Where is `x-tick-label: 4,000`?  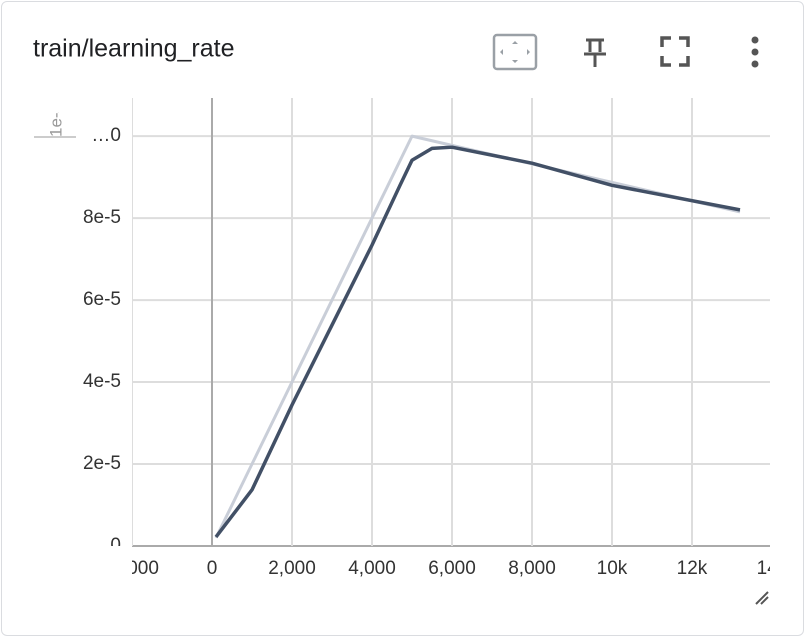
x-tick-label: 4,000 is located at coordinates (372, 568).